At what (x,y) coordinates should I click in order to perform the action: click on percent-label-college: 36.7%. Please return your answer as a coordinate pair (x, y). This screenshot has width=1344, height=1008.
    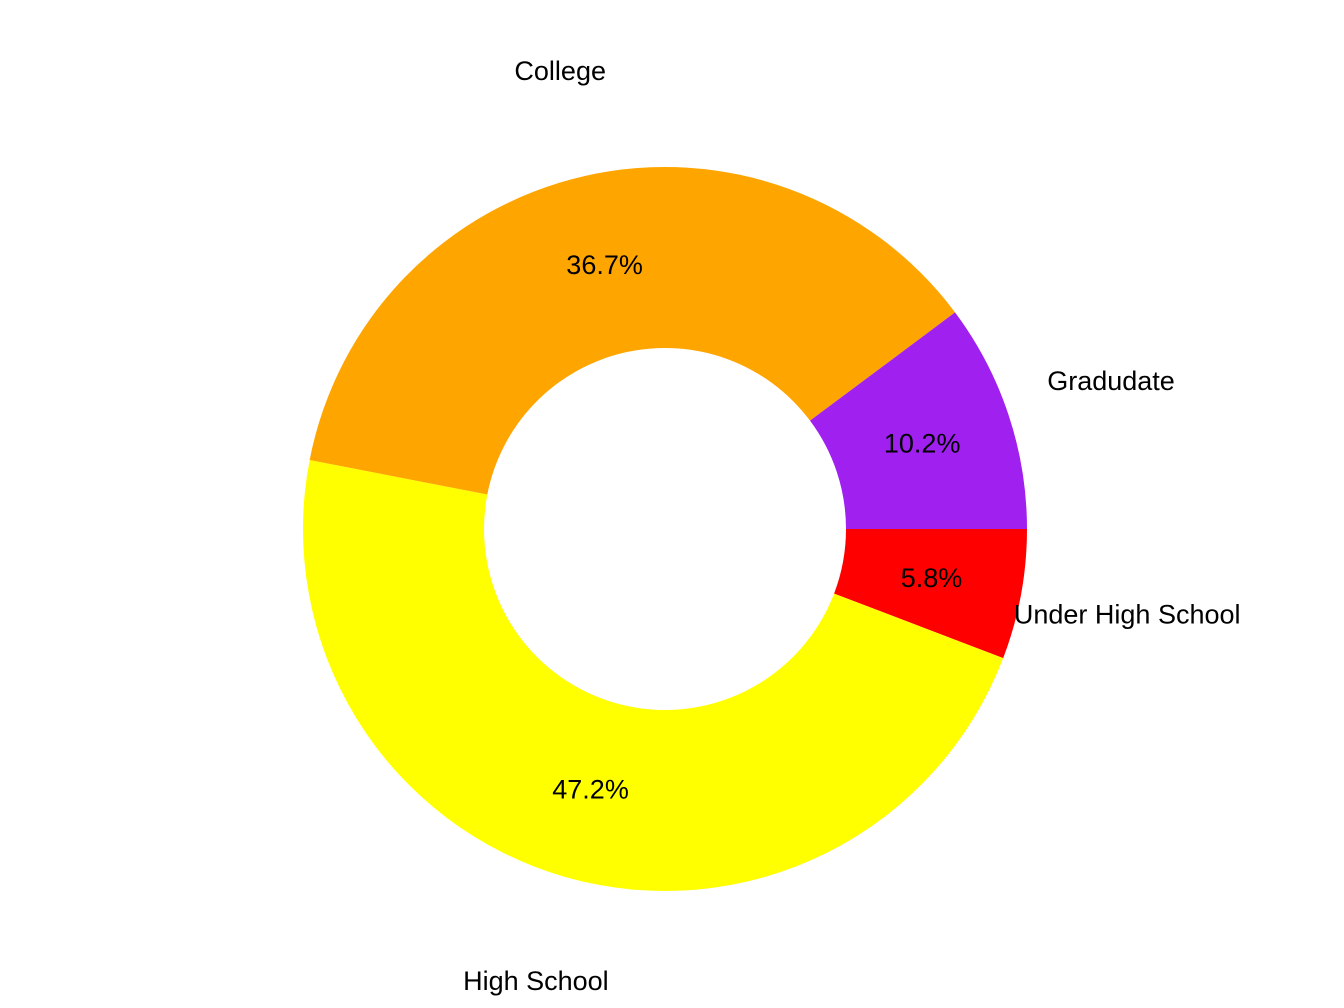
    Looking at the image, I should click on (604, 265).